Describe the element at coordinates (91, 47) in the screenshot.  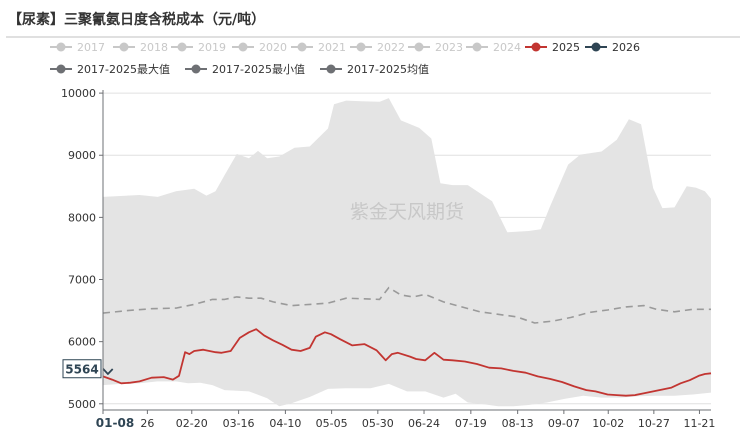
I see `legend-label: 2017` at that location.